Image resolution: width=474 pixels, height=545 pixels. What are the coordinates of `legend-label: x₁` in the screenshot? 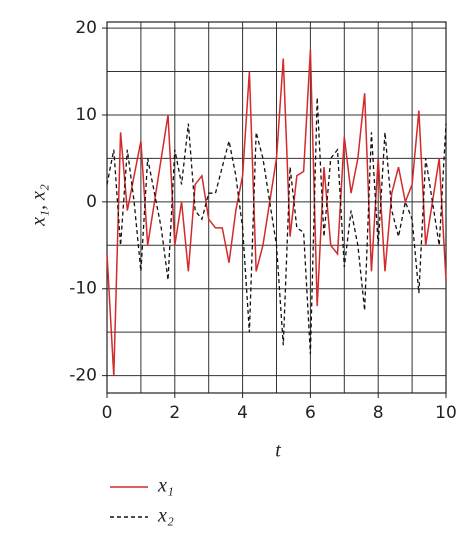 It's located at (165, 486).